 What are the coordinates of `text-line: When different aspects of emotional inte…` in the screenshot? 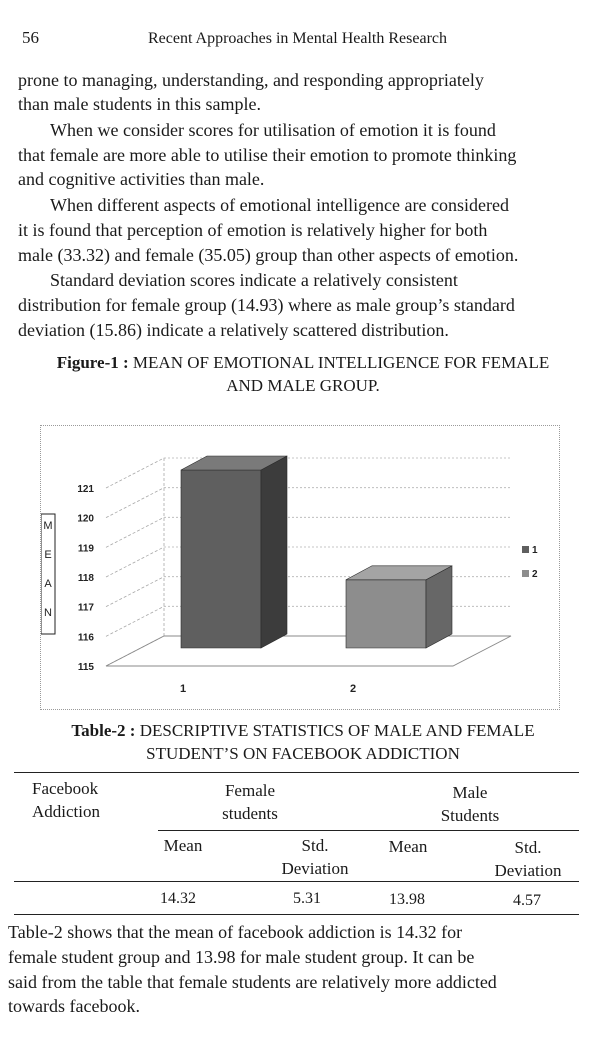 It's located at (279, 205).